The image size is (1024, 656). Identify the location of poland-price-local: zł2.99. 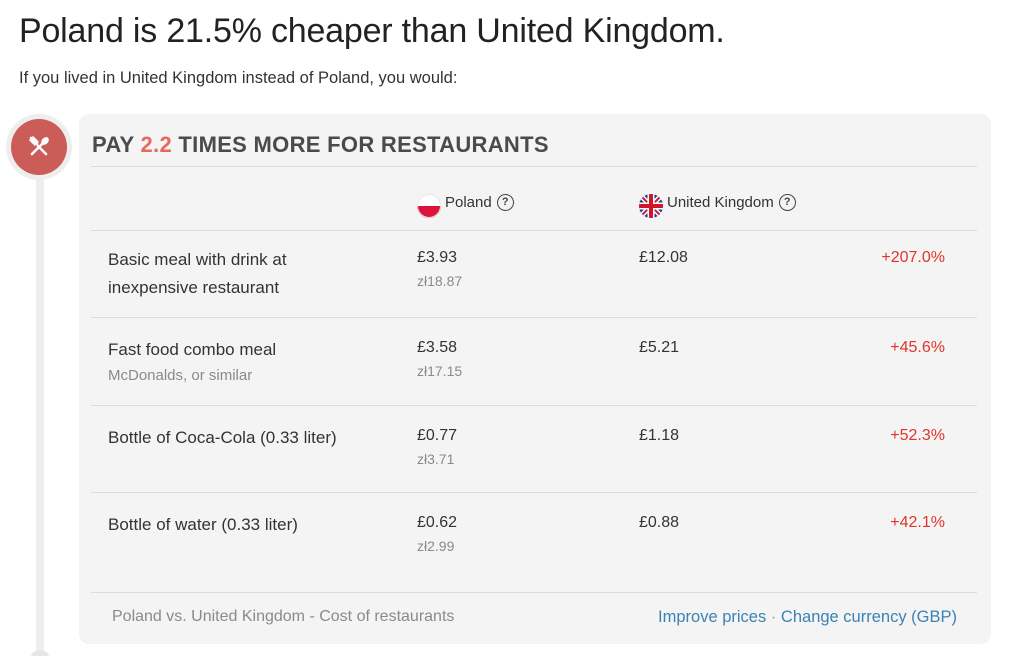
(436, 546).